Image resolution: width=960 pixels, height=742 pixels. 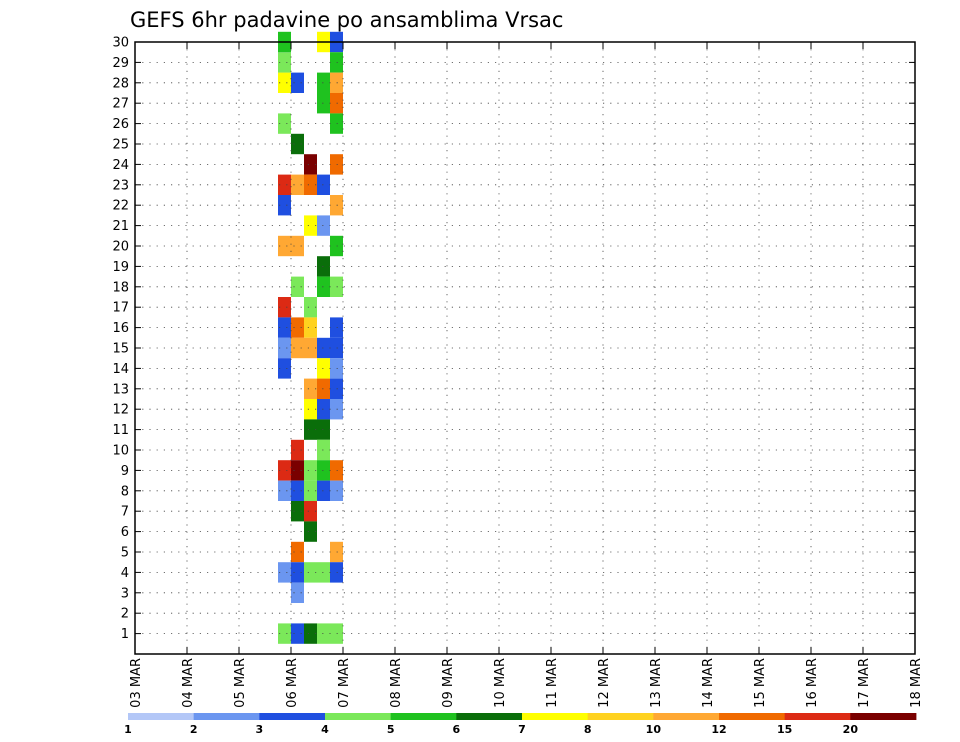 What do you see at coordinates (656, 683) in the screenshot?
I see `x-tick-label: 13 MAR` at bounding box center [656, 683].